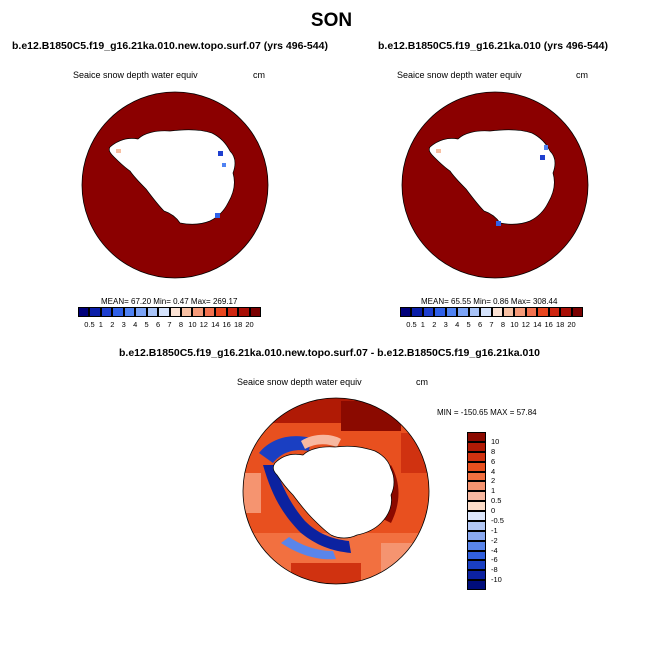 This screenshot has height=663, width=663. What do you see at coordinates (493, 471) in the screenshot?
I see `diff-colorbar-tick-label: 4` at bounding box center [493, 471].